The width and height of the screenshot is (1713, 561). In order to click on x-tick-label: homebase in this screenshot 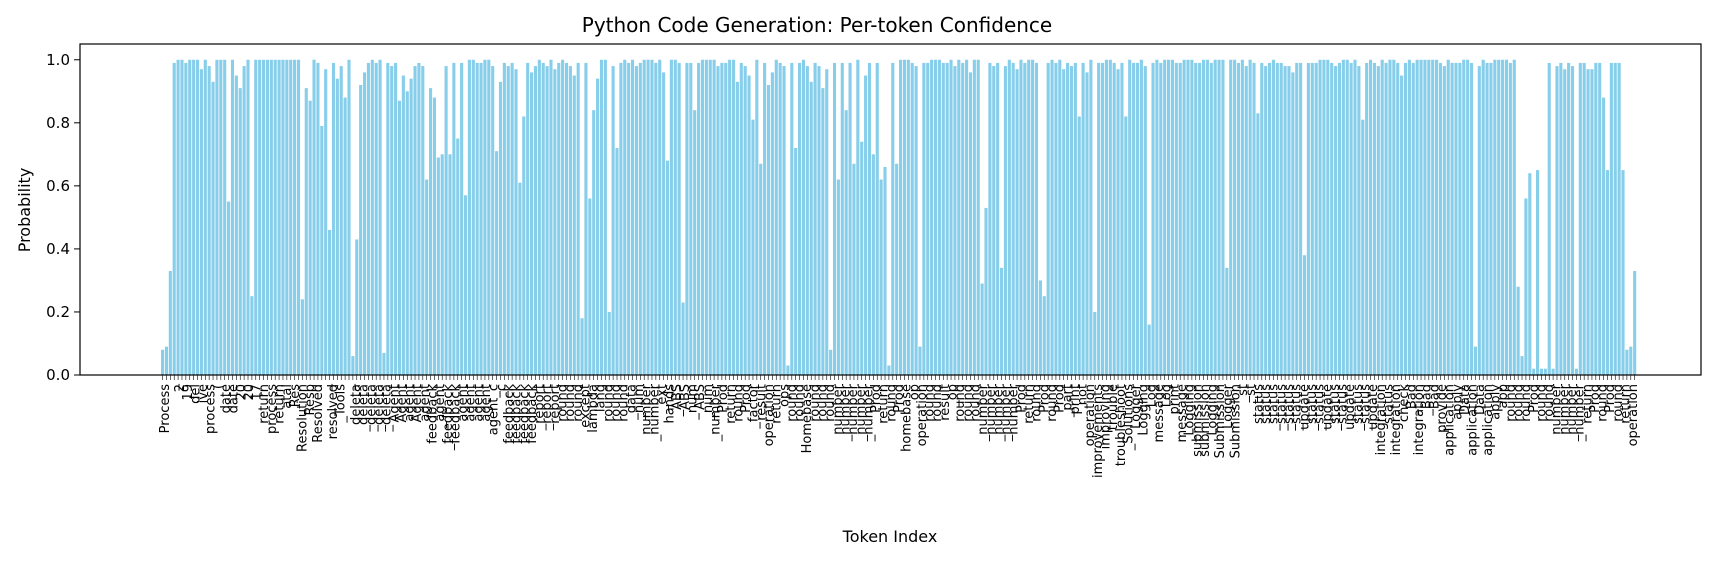, I will do `click(907, 418)`.